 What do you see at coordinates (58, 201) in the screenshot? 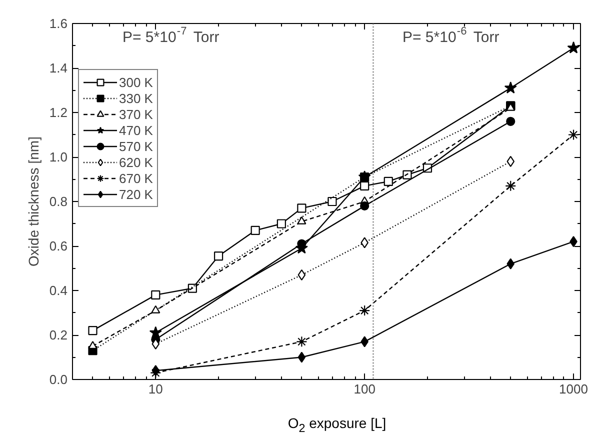
I see `y-tick-label: 0.8` at bounding box center [58, 201].